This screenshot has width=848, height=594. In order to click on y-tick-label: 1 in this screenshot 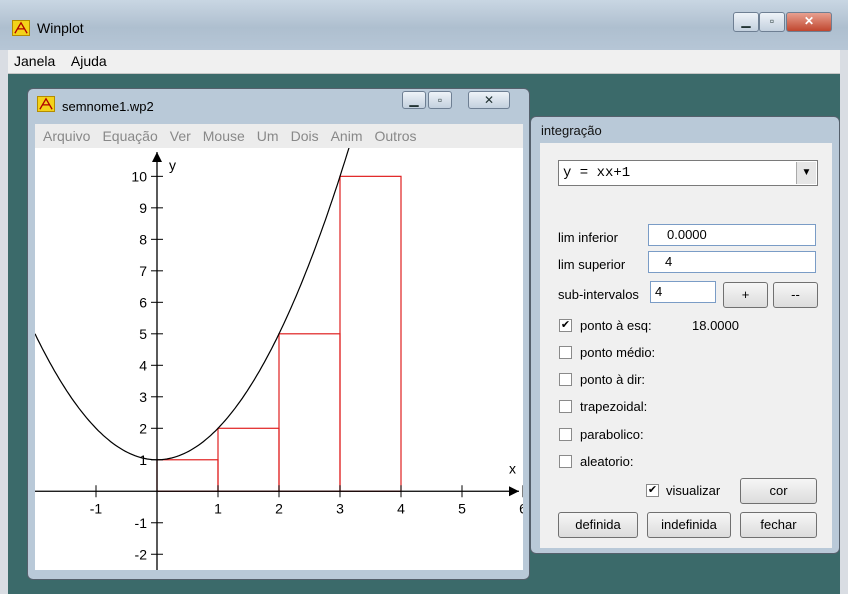, I will do `click(143, 460)`.